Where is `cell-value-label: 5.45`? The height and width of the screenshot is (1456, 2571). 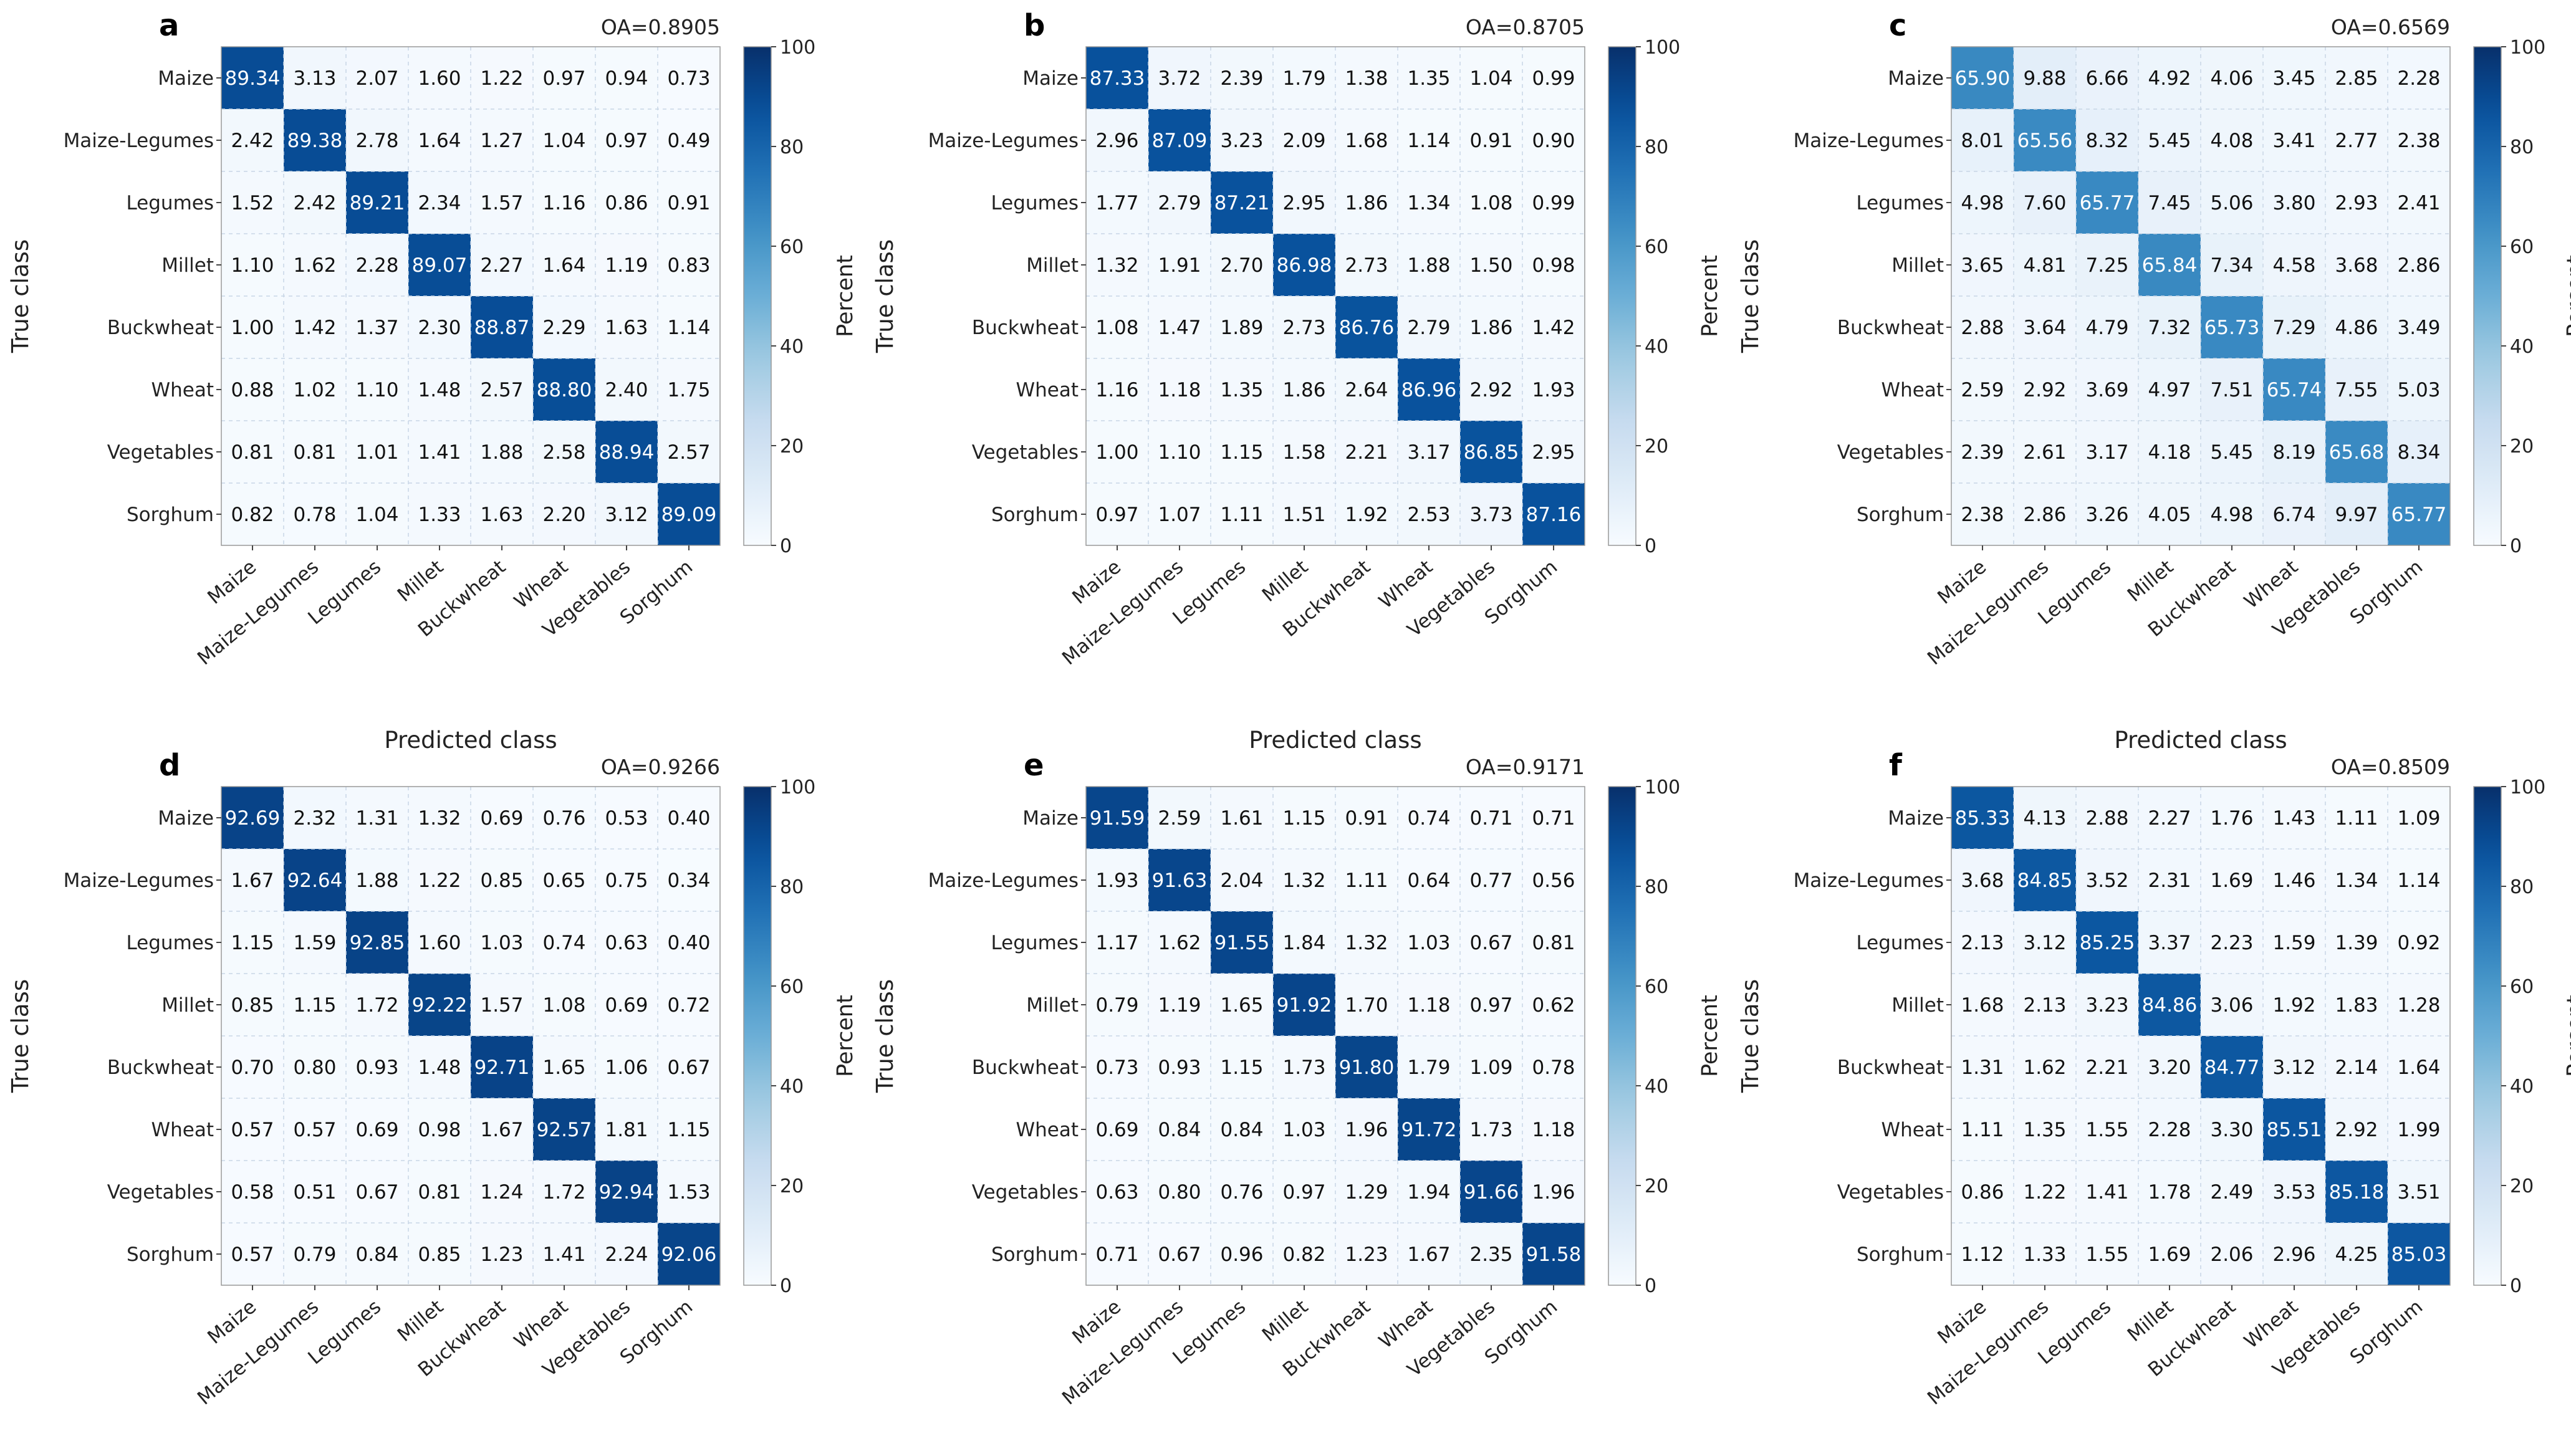 cell-value-label: 5.45 is located at coordinates (2231, 453).